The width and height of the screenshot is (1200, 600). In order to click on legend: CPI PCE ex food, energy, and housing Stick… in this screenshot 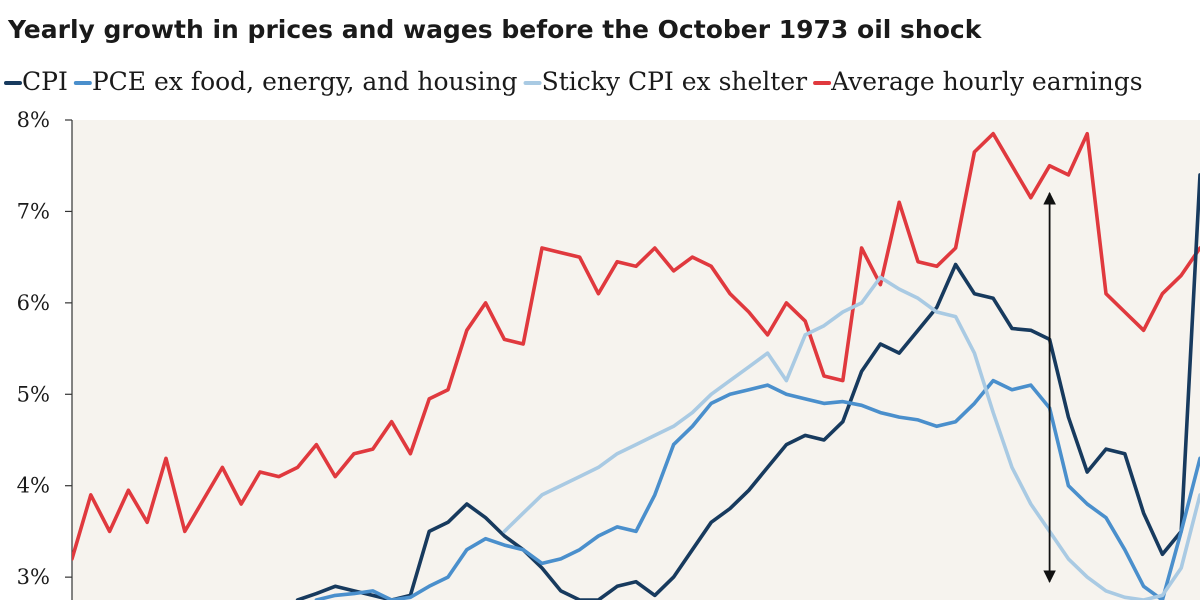, I will do `click(573, 81)`.